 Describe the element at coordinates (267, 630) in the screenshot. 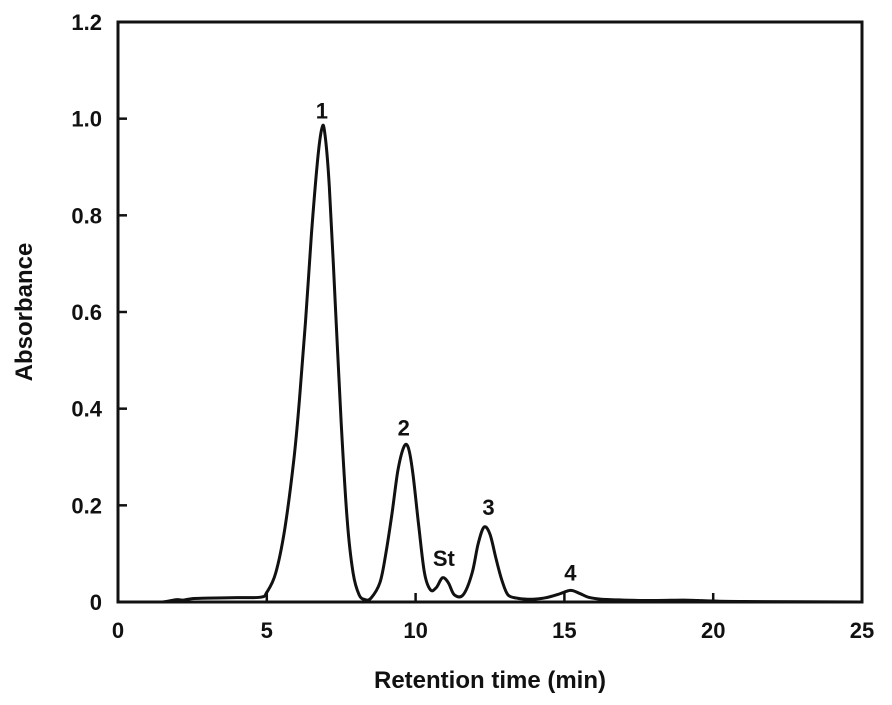

I see `x-tick-label: 5` at that location.